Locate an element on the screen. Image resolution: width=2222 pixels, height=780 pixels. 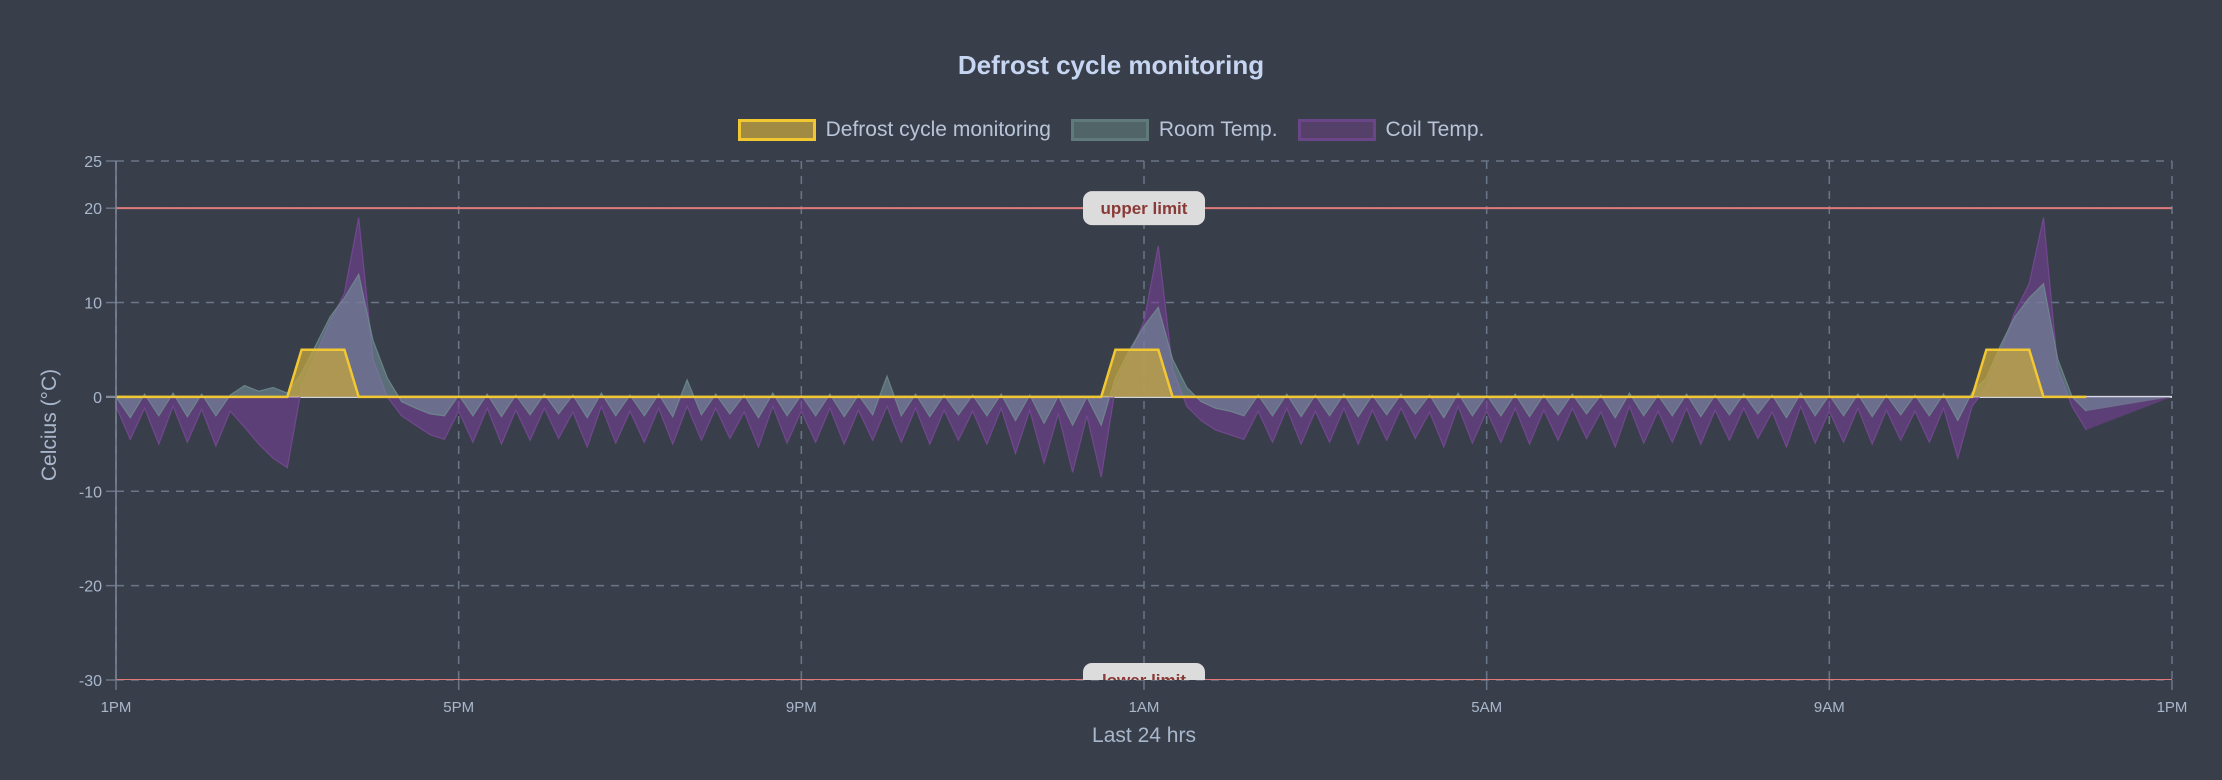
y-tick-label: -10 is located at coordinates (90, 492).